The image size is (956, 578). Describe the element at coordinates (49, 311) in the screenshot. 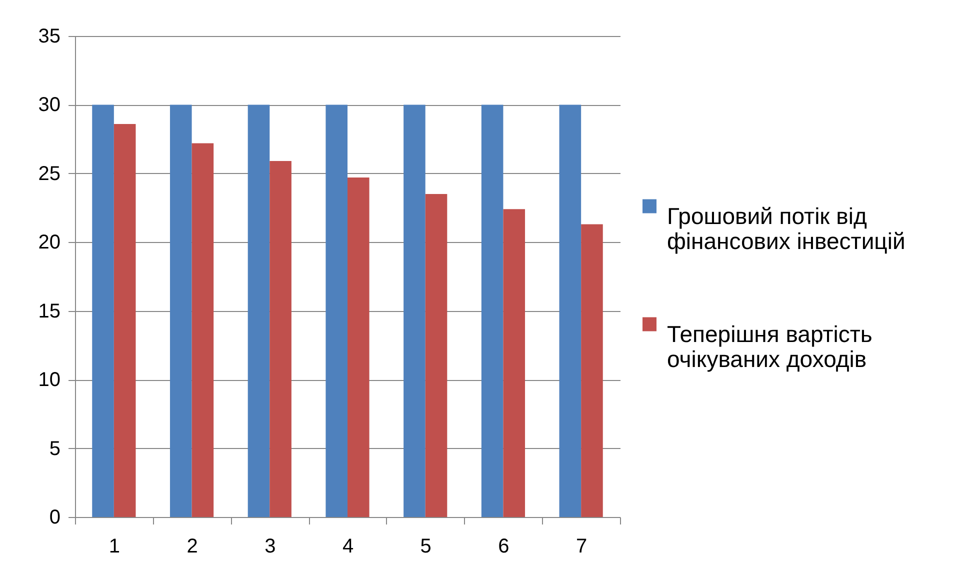

I see `y-tick-label: 15` at that location.